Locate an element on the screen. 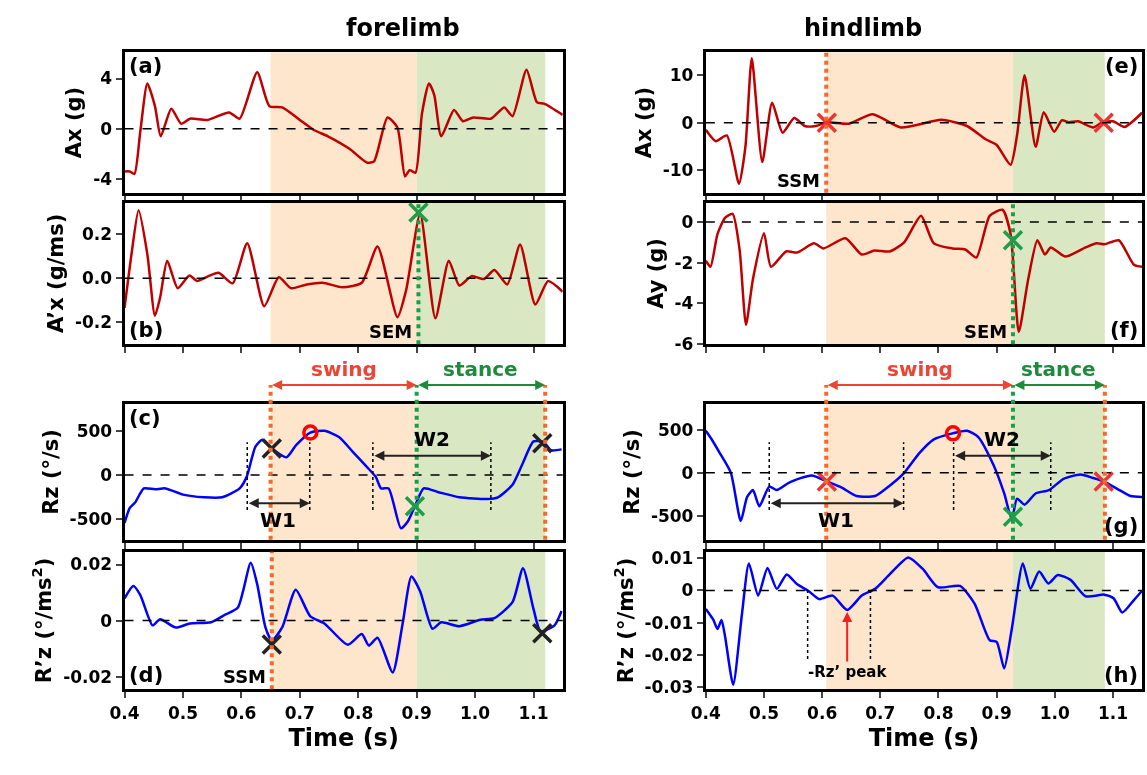  annotation: (d) is located at coordinates (146, 675).